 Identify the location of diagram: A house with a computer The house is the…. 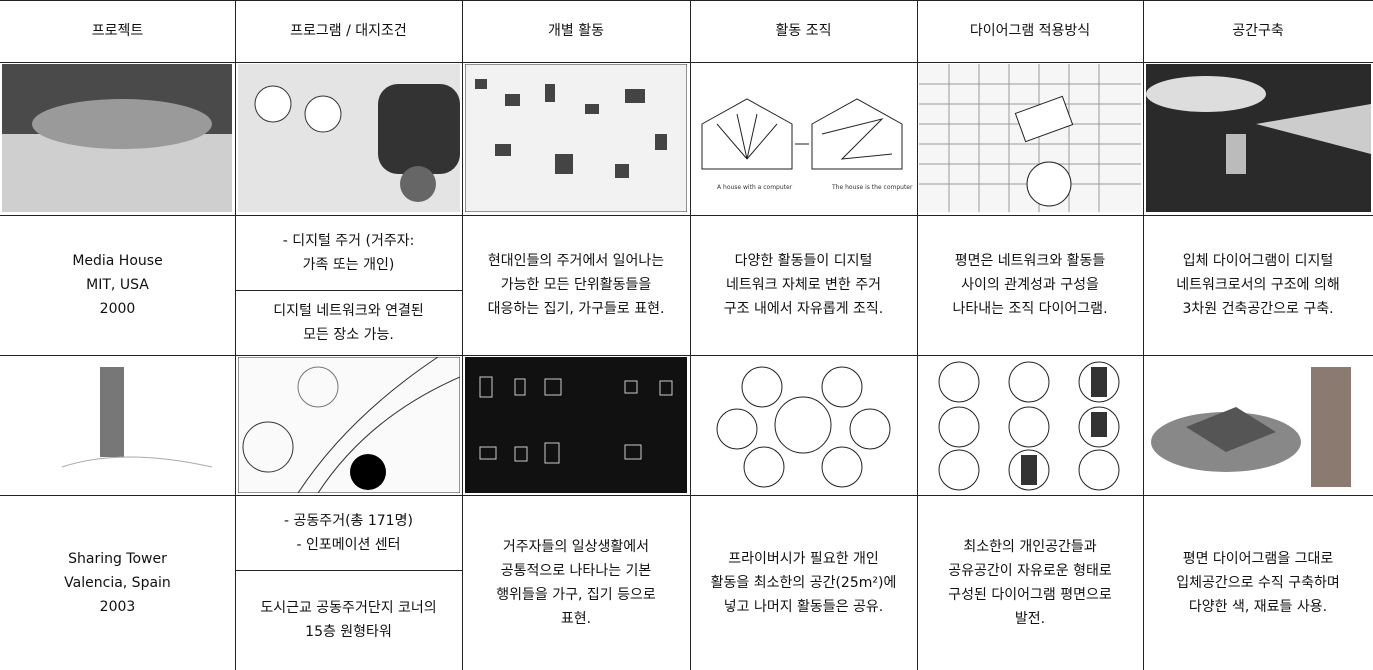
(803, 138).